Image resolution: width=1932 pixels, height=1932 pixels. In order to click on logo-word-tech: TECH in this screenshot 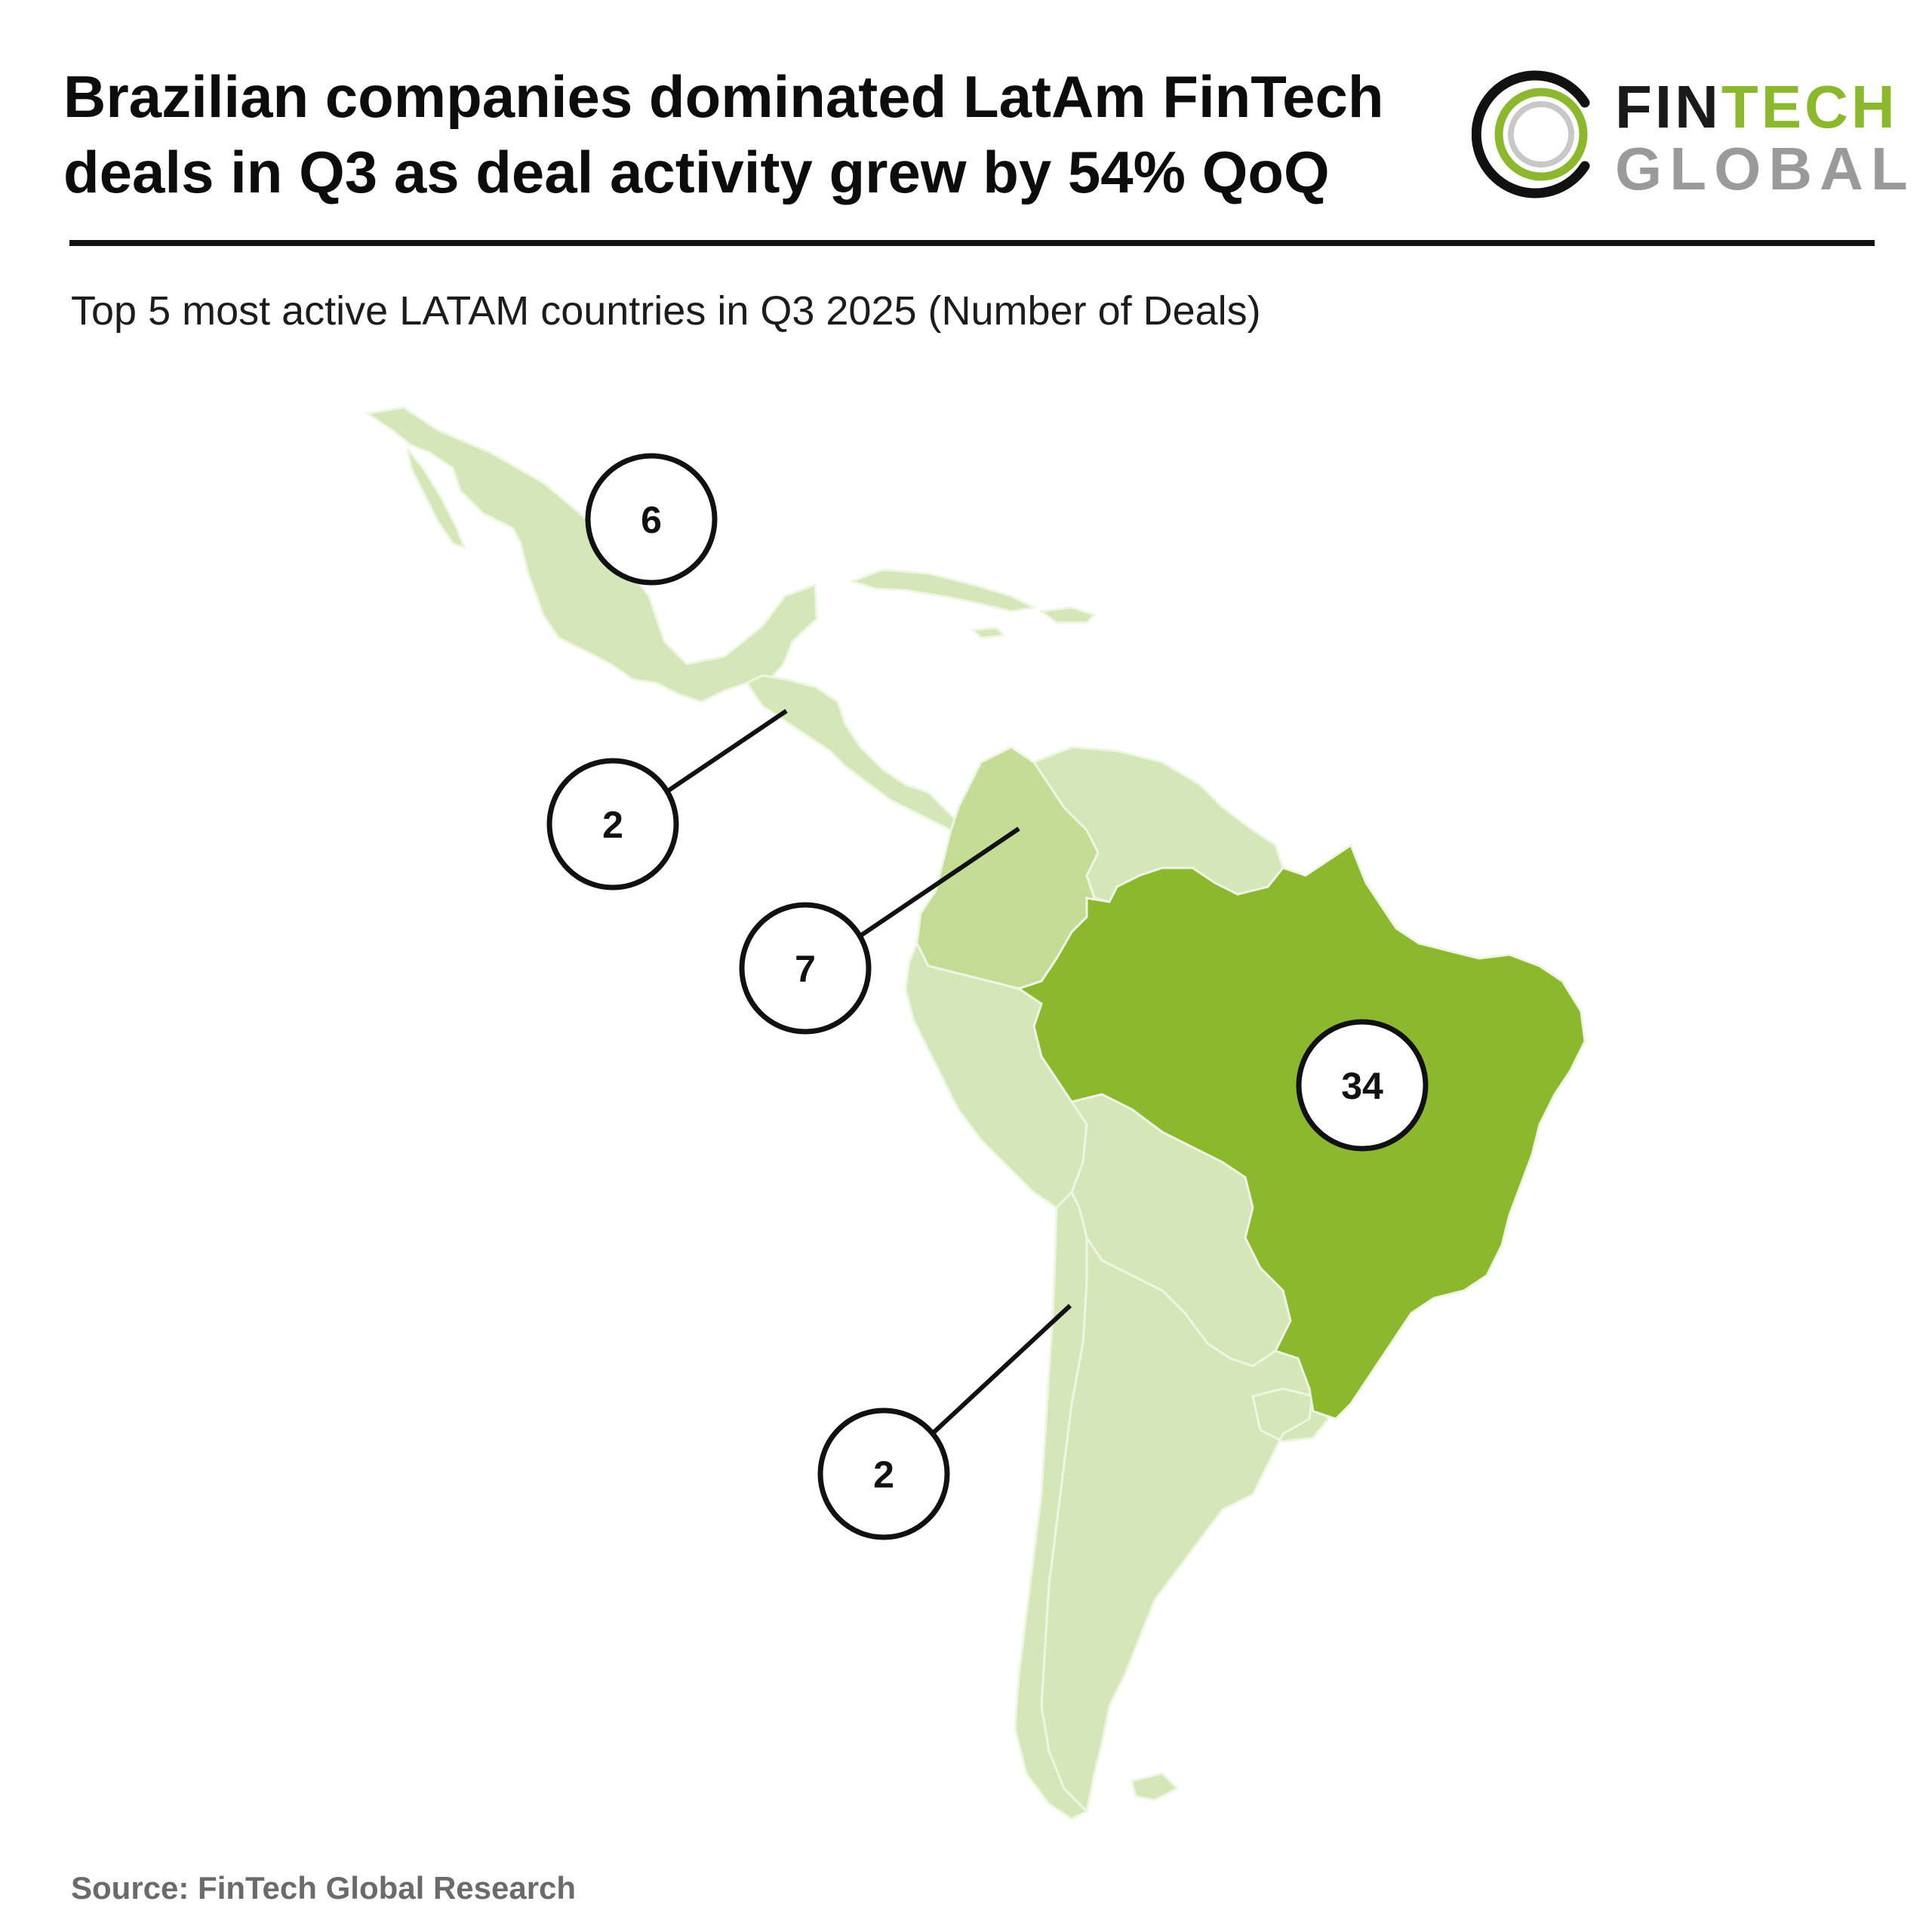, I will do `click(1809, 106)`.